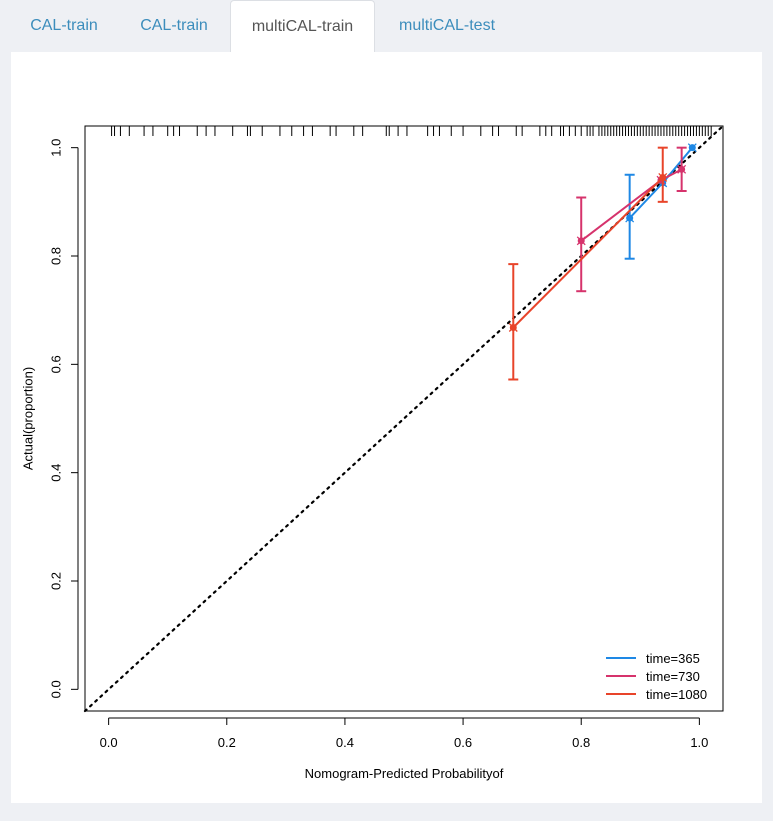  Describe the element at coordinates (673, 676) in the screenshot. I see `legend-label: time=730` at that location.